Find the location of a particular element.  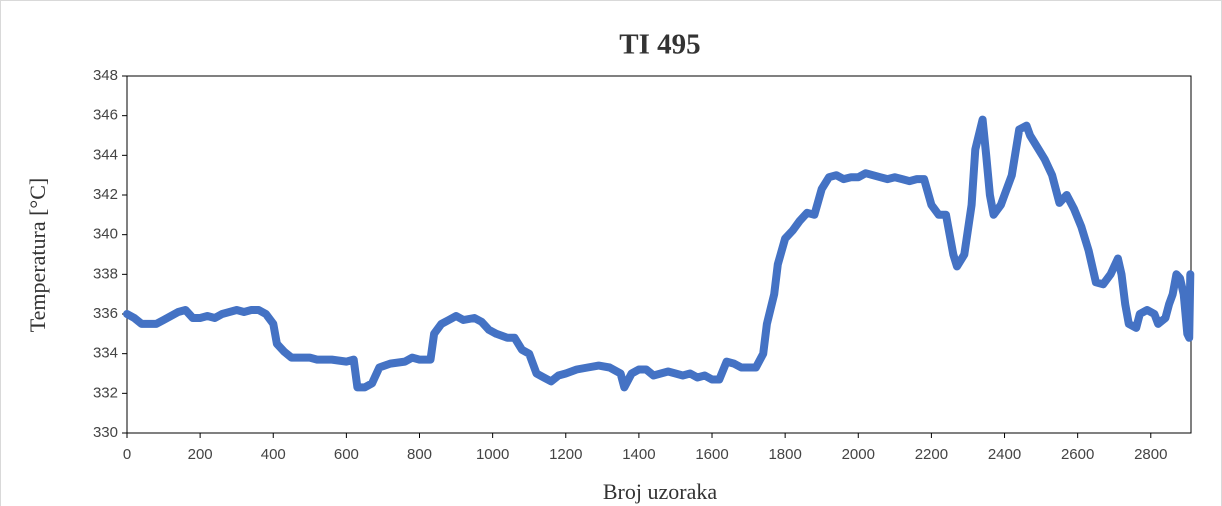

x-tick-label: 800 is located at coordinates (419, 454).